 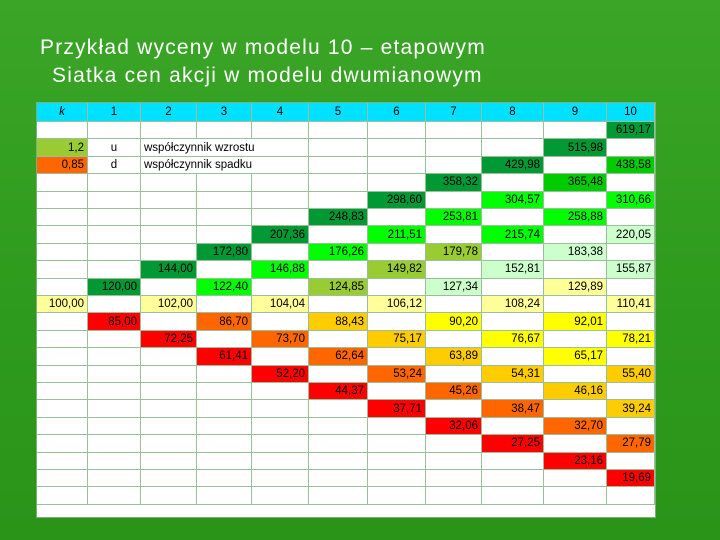 I want to click on lattice-cell: 298,60, so click(x=397, y=200).